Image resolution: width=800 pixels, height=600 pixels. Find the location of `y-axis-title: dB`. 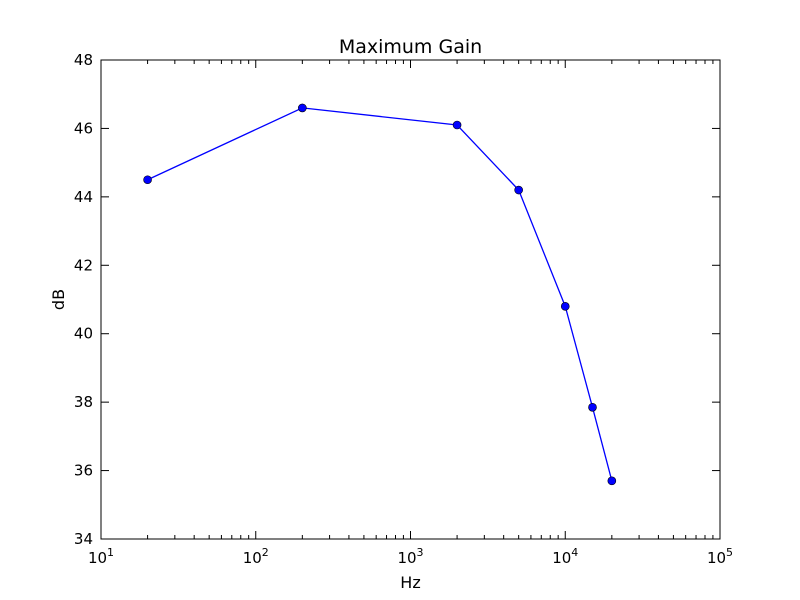

y-axis-title: dB is located at coordinates (58, 299).